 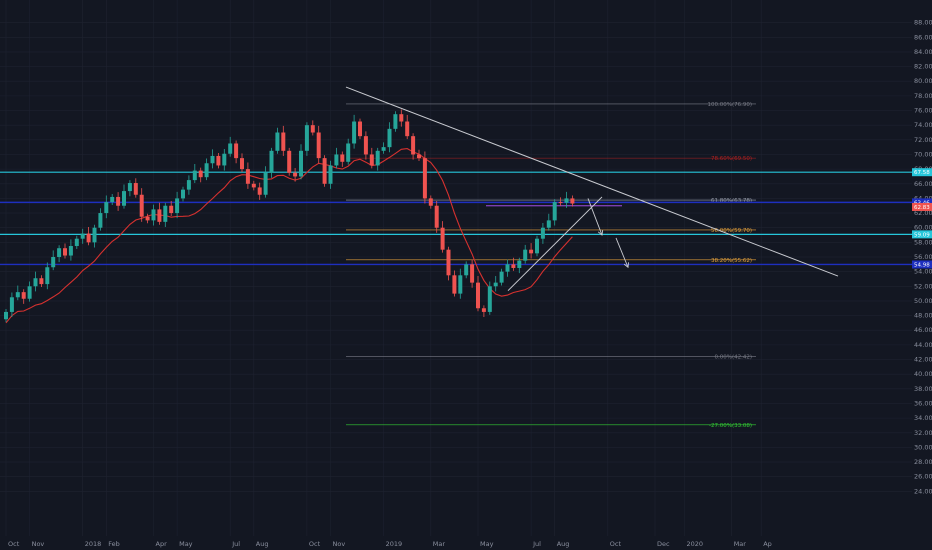 What do you see at coordinates (487, 544) in the screenshot?
I see `time-tick-label: May` at bounding box center [487, 544].